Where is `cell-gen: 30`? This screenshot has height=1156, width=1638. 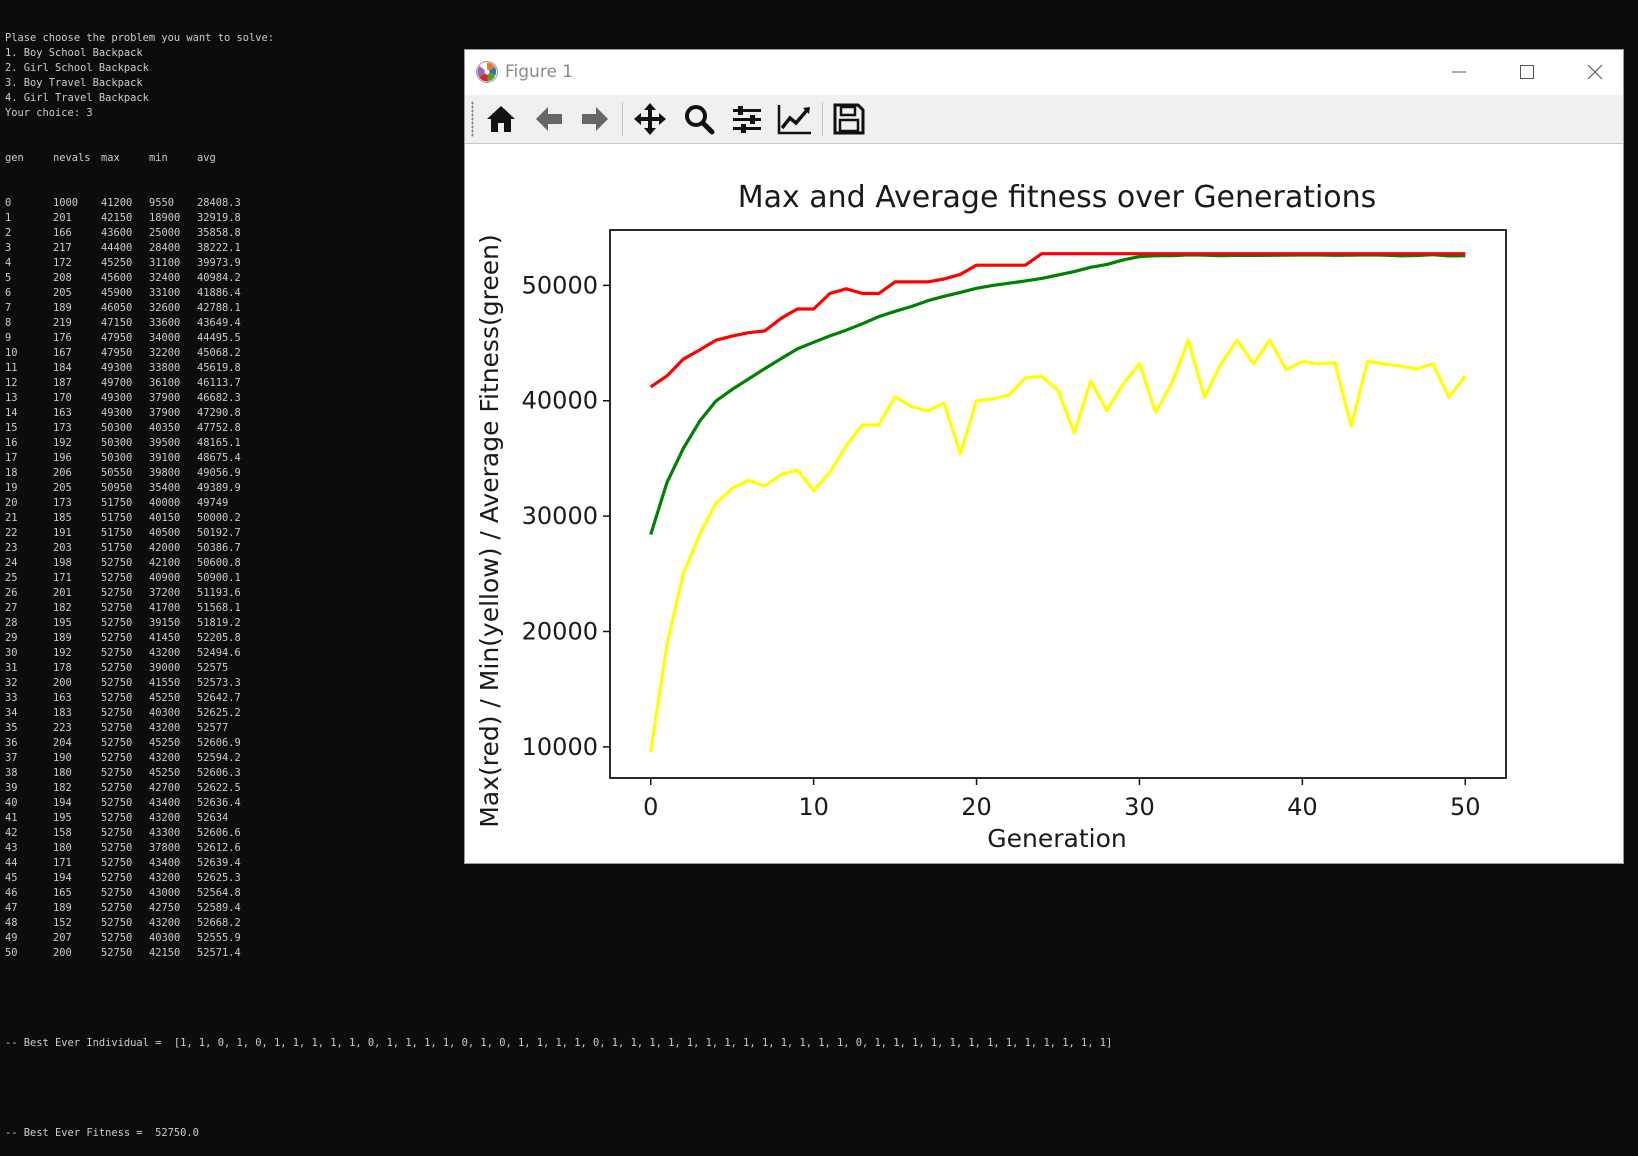
cell-gen: 30 is located at coordinates (11, 653).